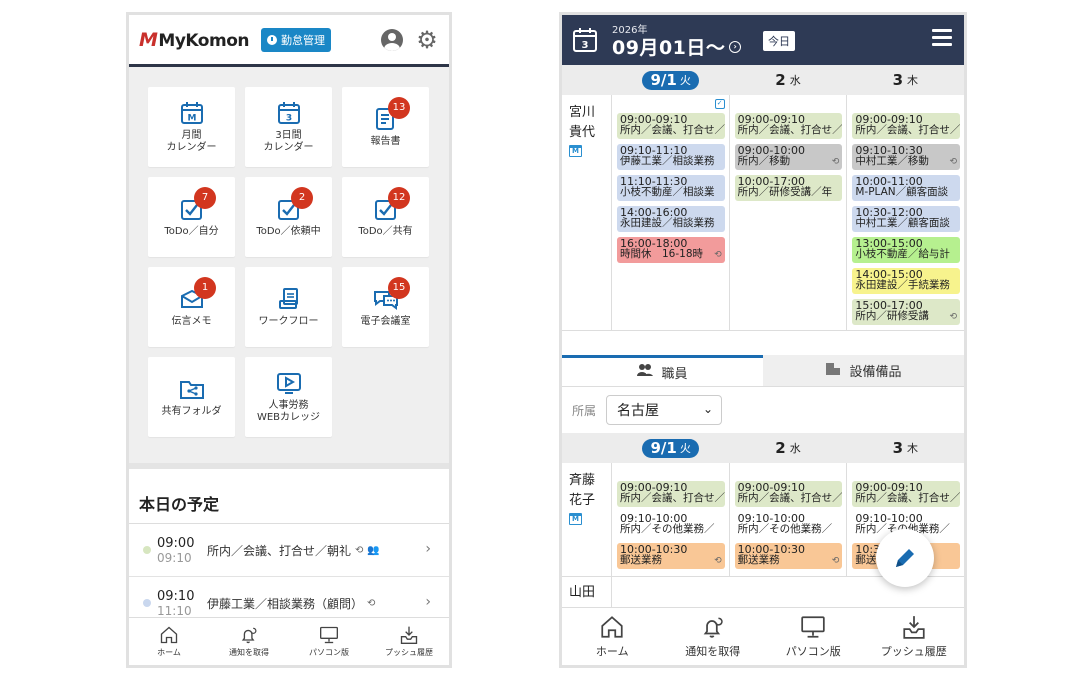 The image size is (1080, 680). What do you see at coordinates (771, 181) in the screenshot?
I see `event-time: 10:00-17:00` at bounding box center [771, 181].